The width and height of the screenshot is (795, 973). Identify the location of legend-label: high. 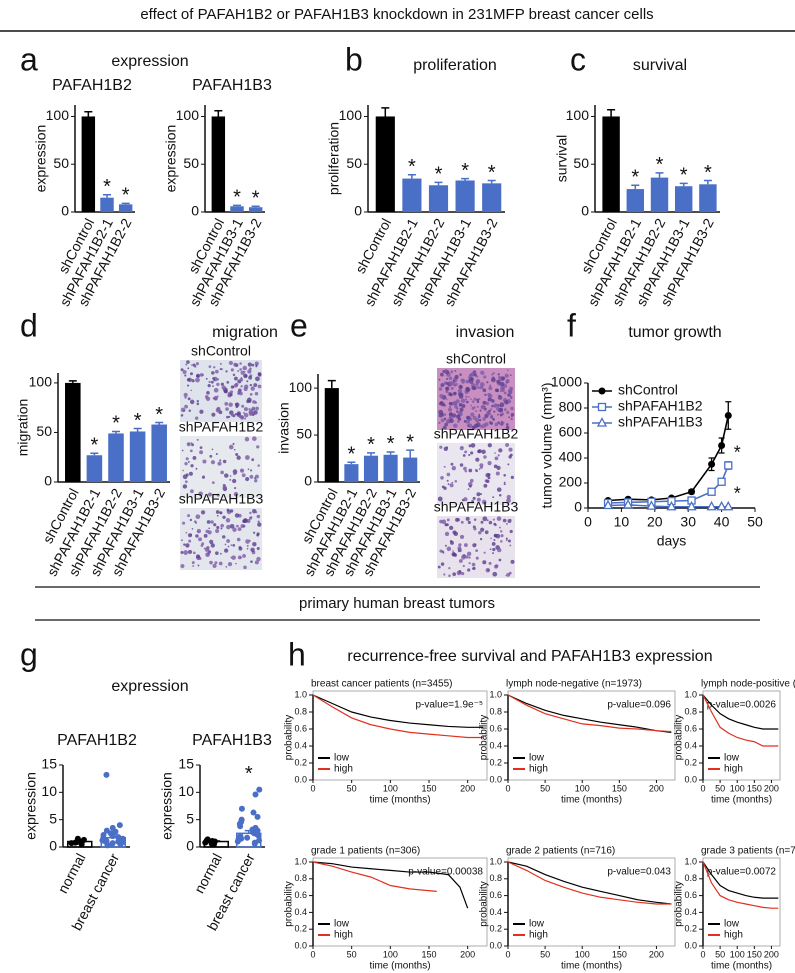
(538, 769).